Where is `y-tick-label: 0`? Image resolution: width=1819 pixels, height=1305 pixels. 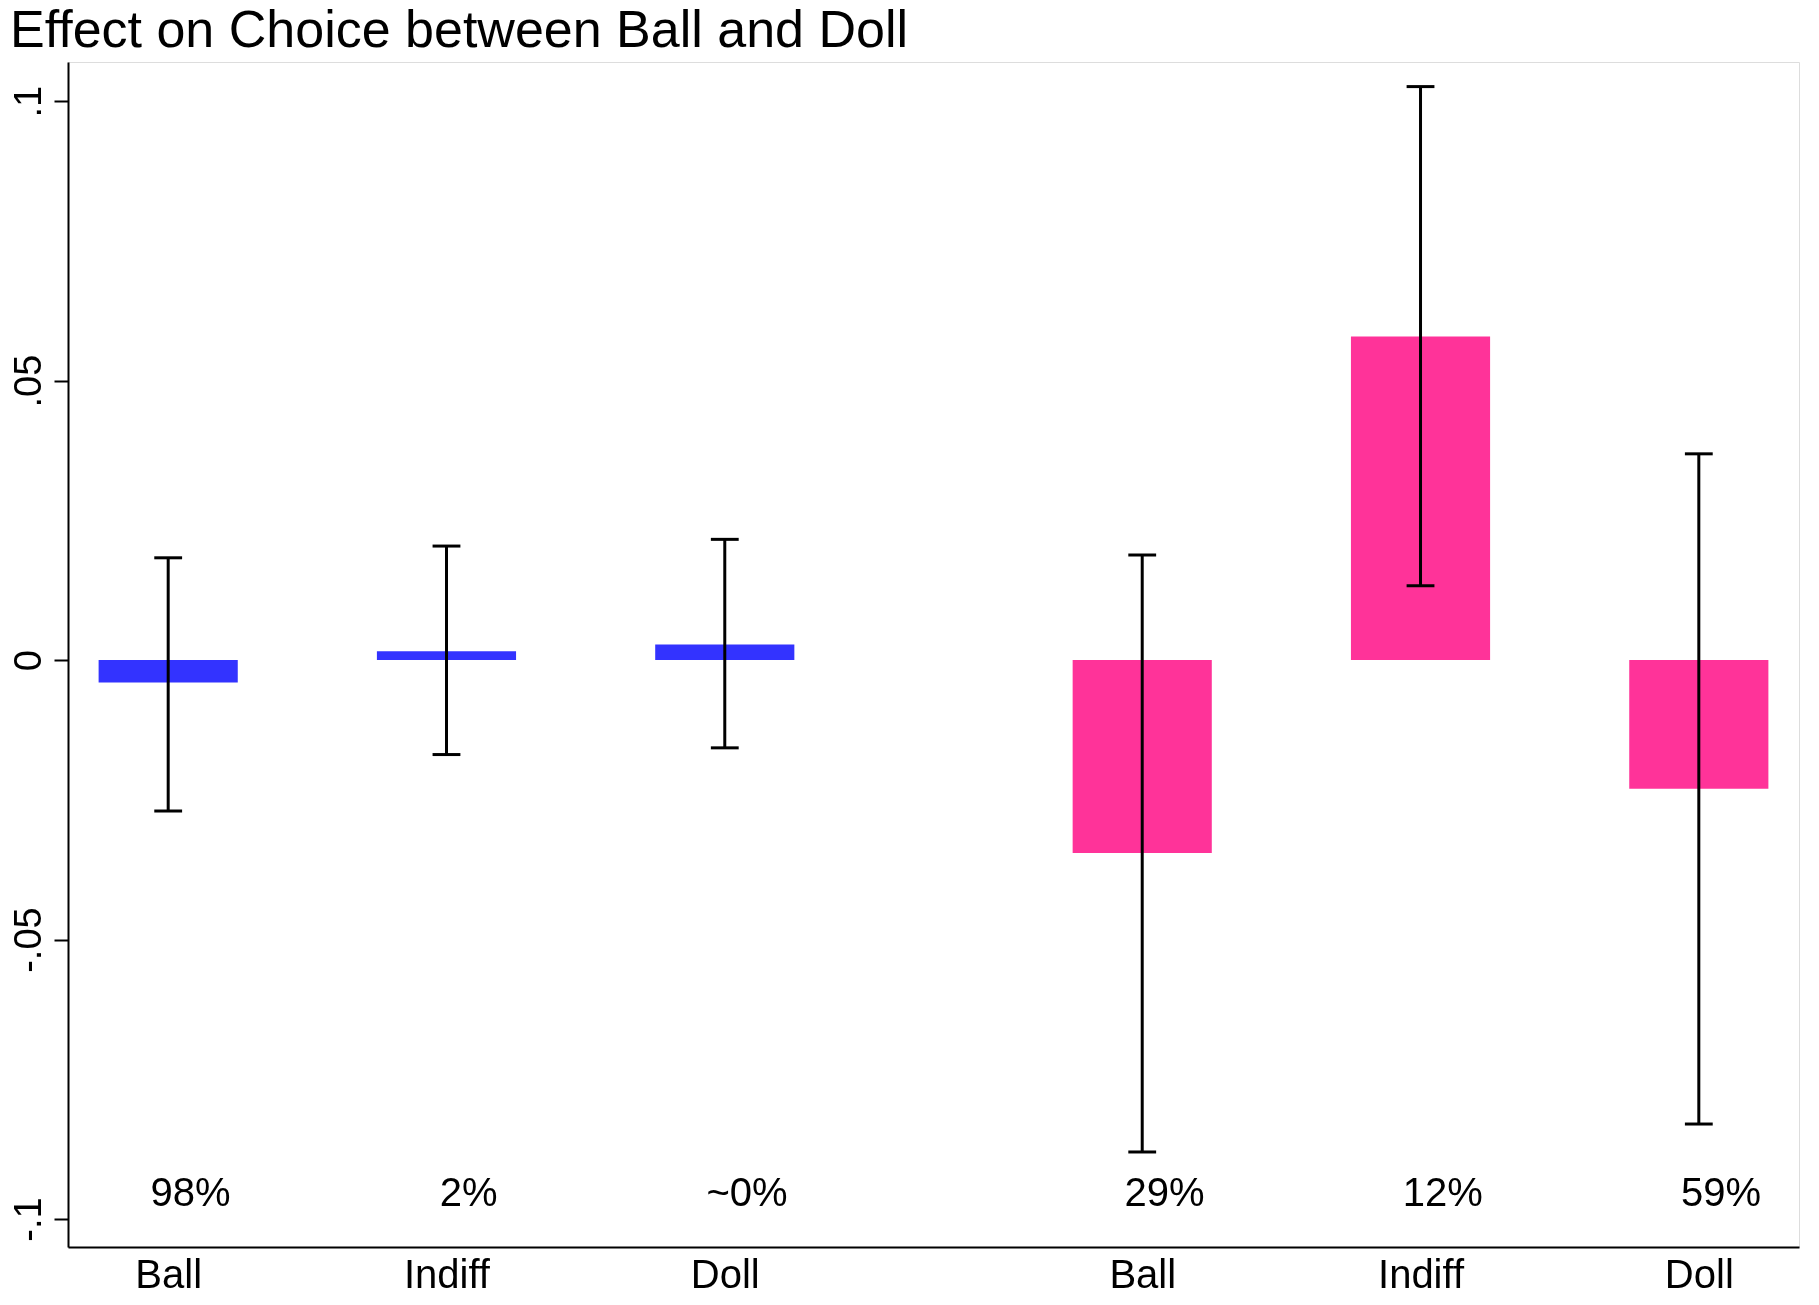
y-tick-label: 0 is located at coordinates (27, 661).